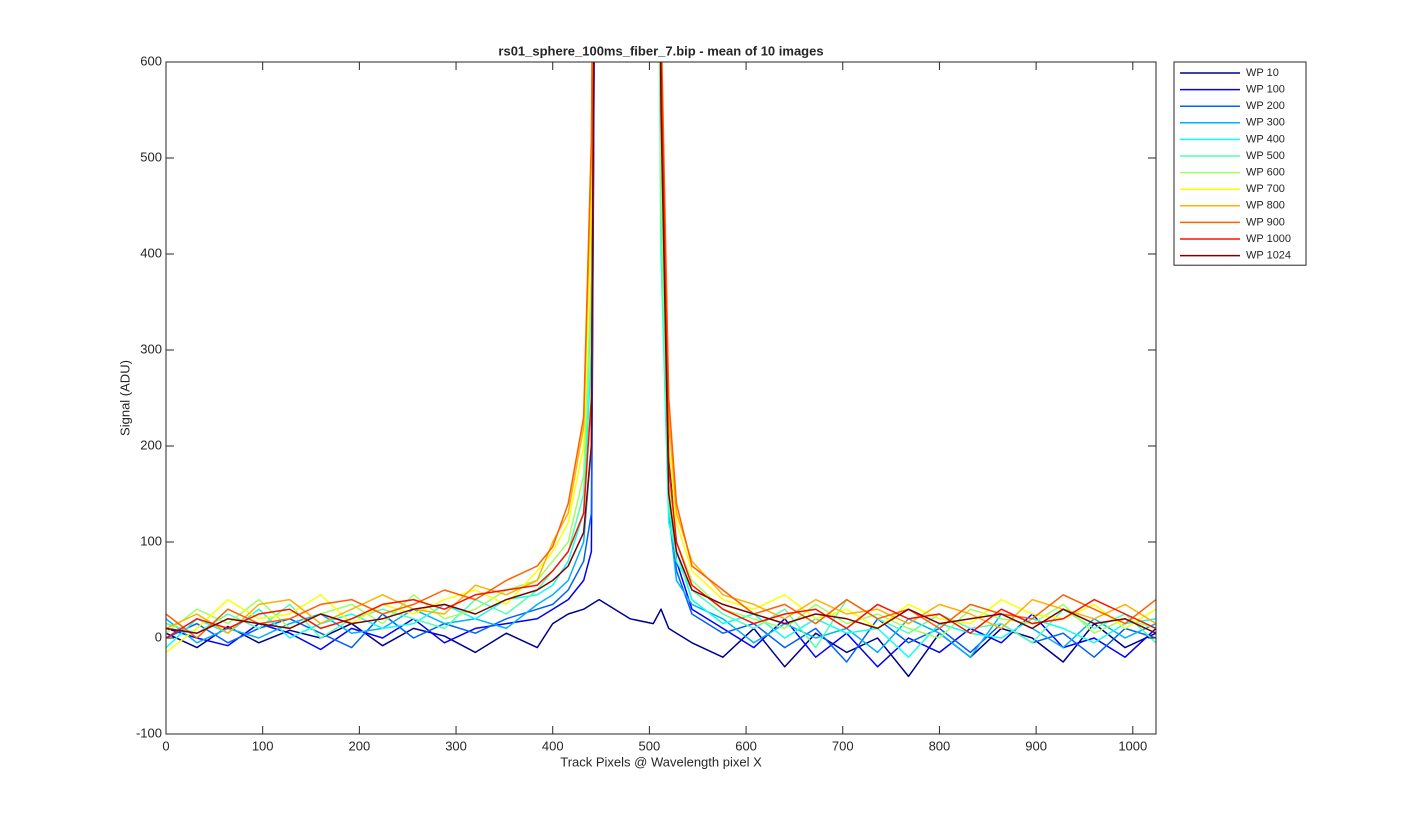 This screenshot has width=1425, height=830. What do you see at coordinates (1265, 206) in the screenshot?
I see `legend-label: WP 800` at bounding box center [1265, 206].